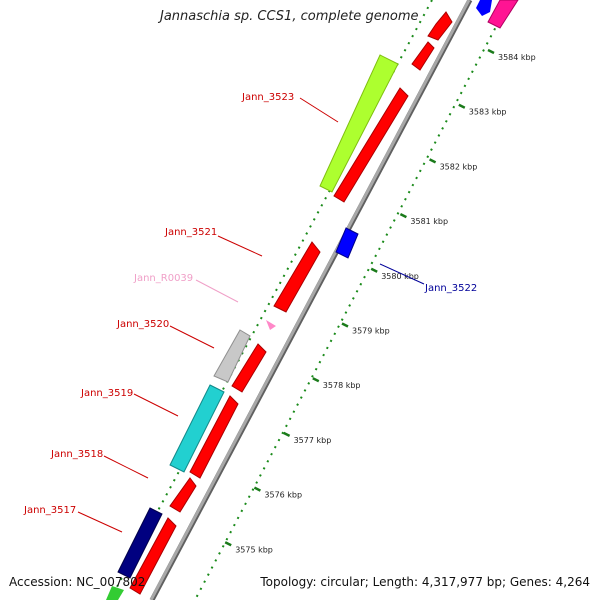 The width and height of the screenshot is (600, 600). I want to click on accession-text: Accession: NC_007802, so click(77, 582).